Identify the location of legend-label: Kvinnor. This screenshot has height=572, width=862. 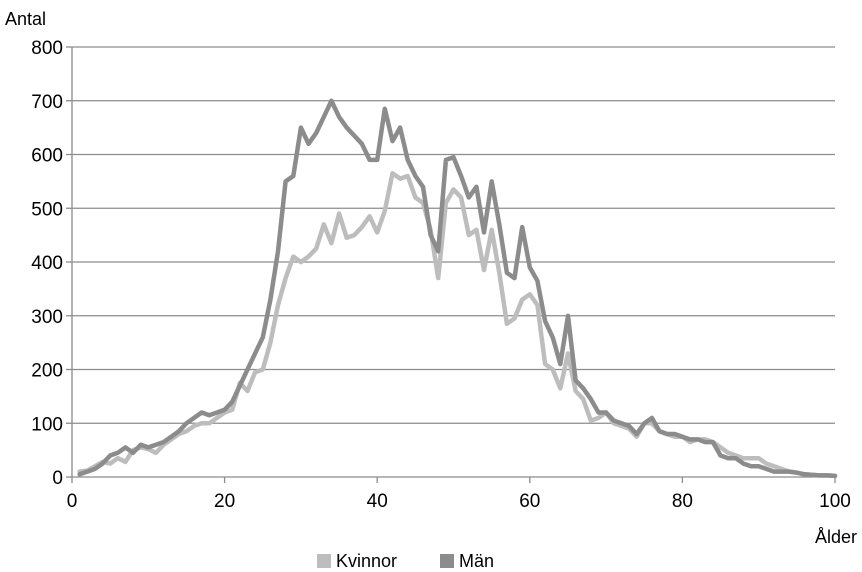
(366, 561).